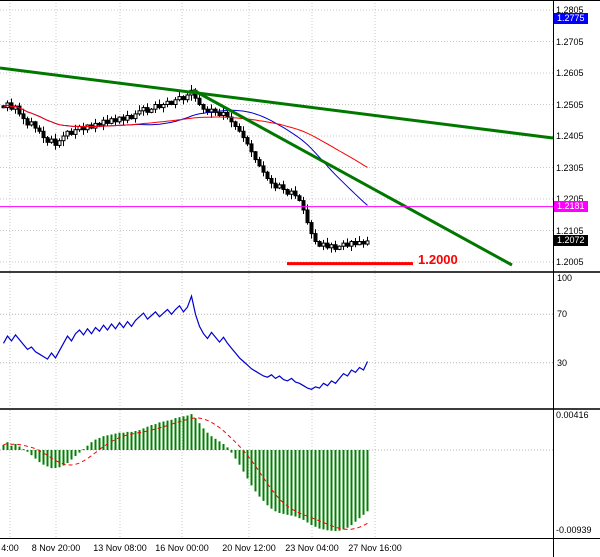 The image size is (600, 557). What do you see at coordinates (570, 136) in the screenshot?
I see `price-tick-label: 1.2405` at bounding box center [570, 136].